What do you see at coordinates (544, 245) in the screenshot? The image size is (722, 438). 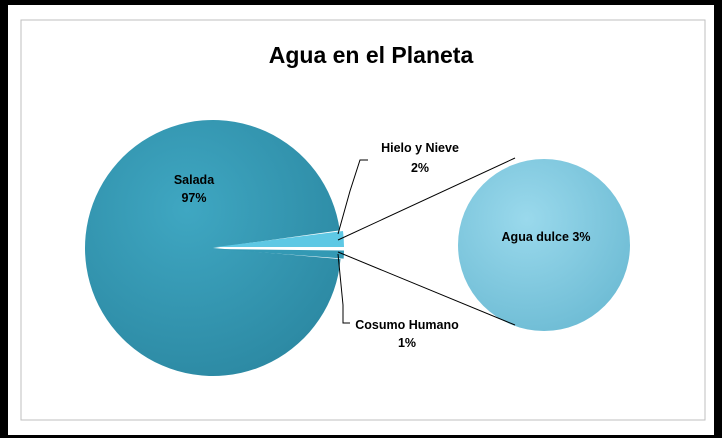 I see `secondary-pie-agua-dulce` at bounding box center [544, 245].